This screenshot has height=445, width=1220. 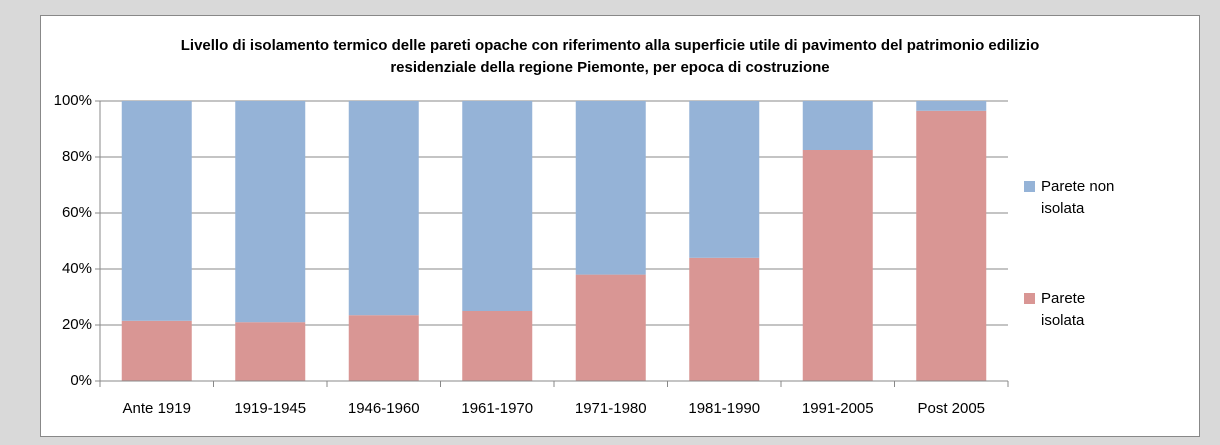 What do you see at coordinates (951, 408) in the screenshot?
I see `x-tick-label: Post 2005` at bounding box center [951, 408].